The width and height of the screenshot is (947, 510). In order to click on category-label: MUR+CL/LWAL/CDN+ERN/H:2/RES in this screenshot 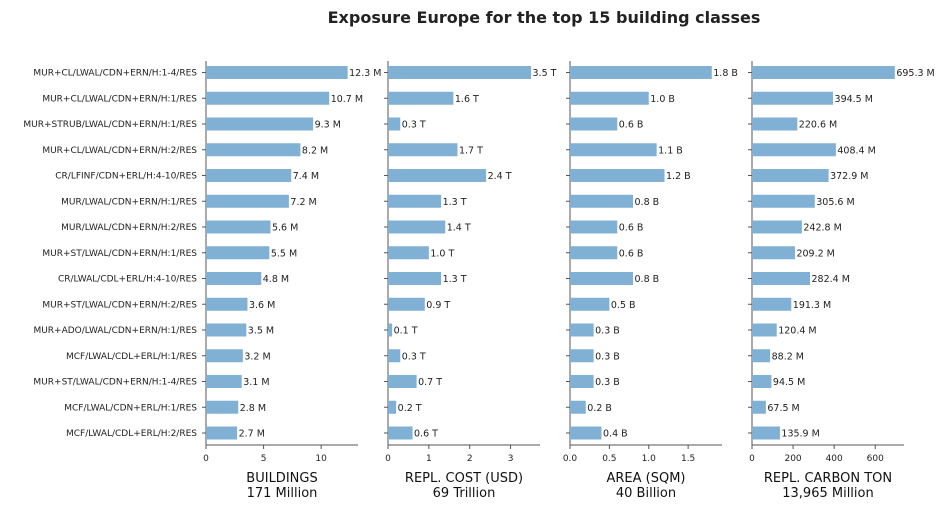, I will do `click(119, 151)`.